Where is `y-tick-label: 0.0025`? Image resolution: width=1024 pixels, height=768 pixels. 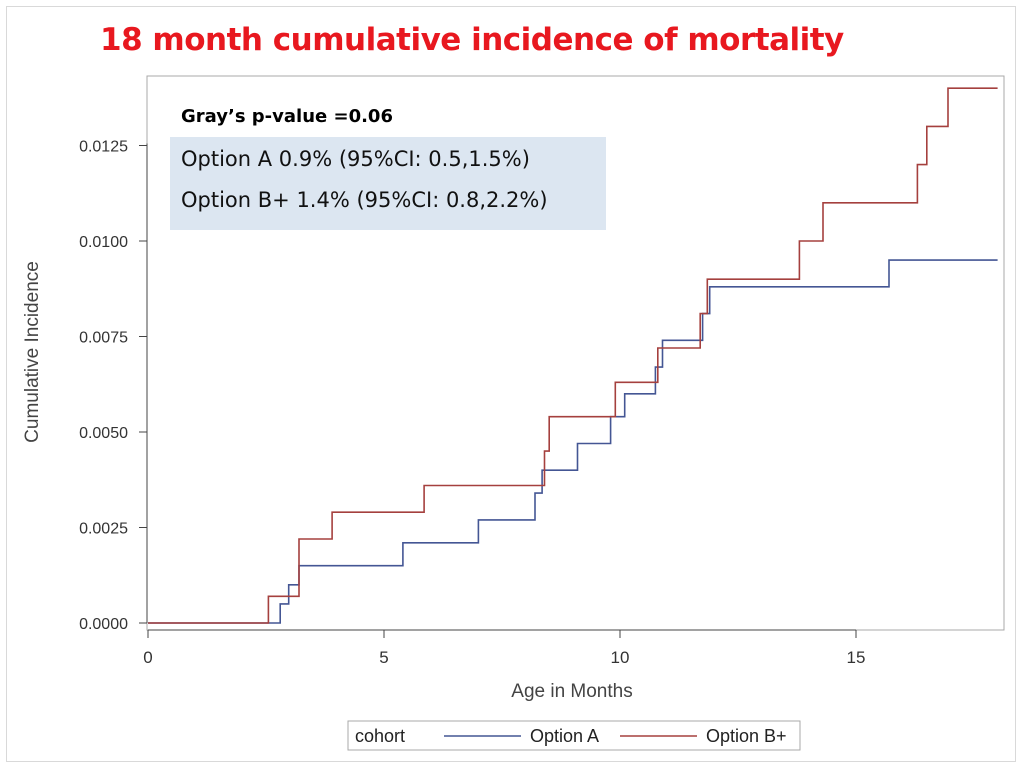 y-tick-label: 0.0025 is located at coordinates (103, 529).